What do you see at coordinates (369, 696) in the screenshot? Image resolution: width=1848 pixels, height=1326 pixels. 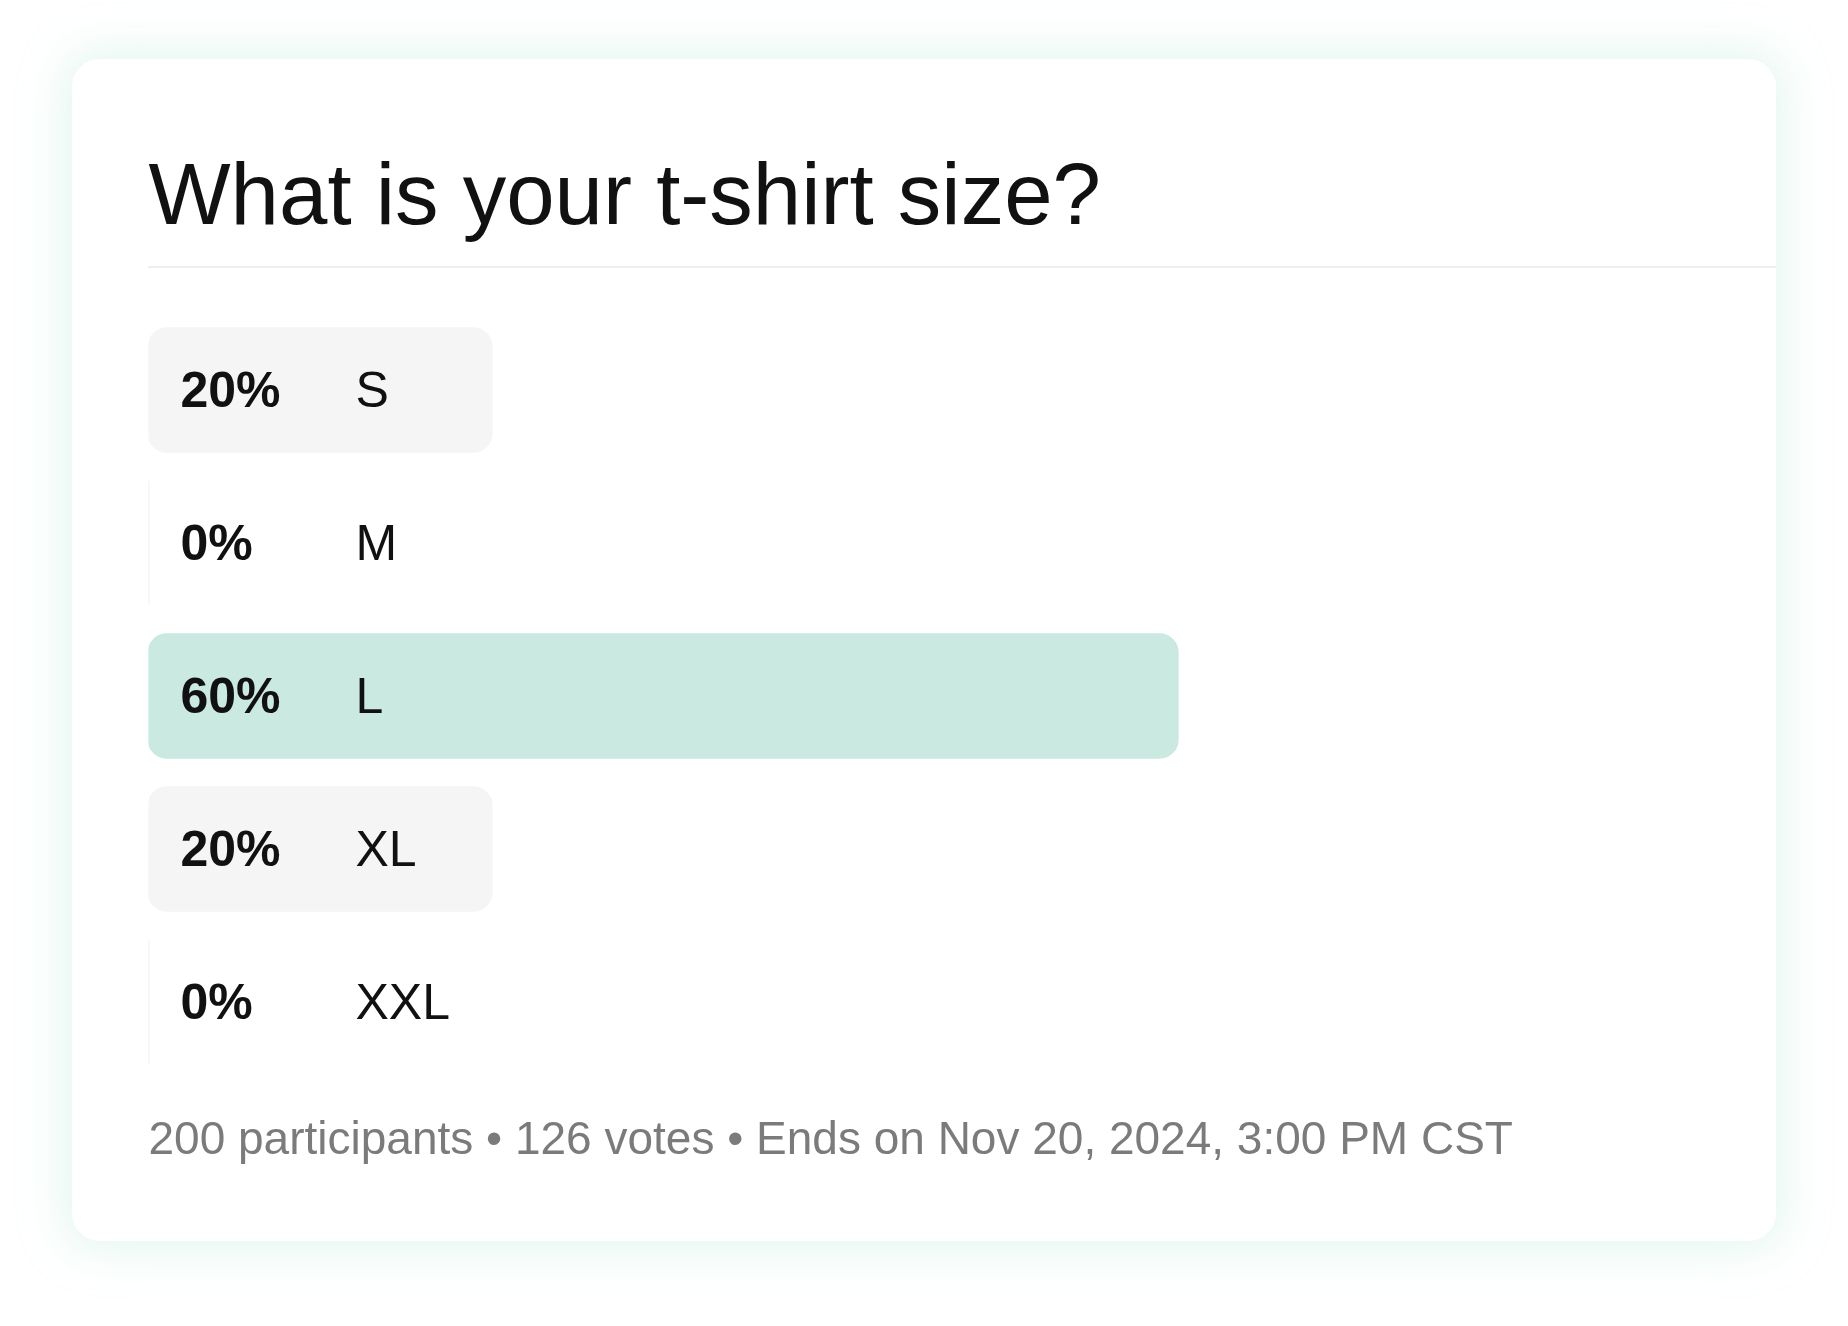 I see `y-tick-label: L` at bounding box center [369, 696].